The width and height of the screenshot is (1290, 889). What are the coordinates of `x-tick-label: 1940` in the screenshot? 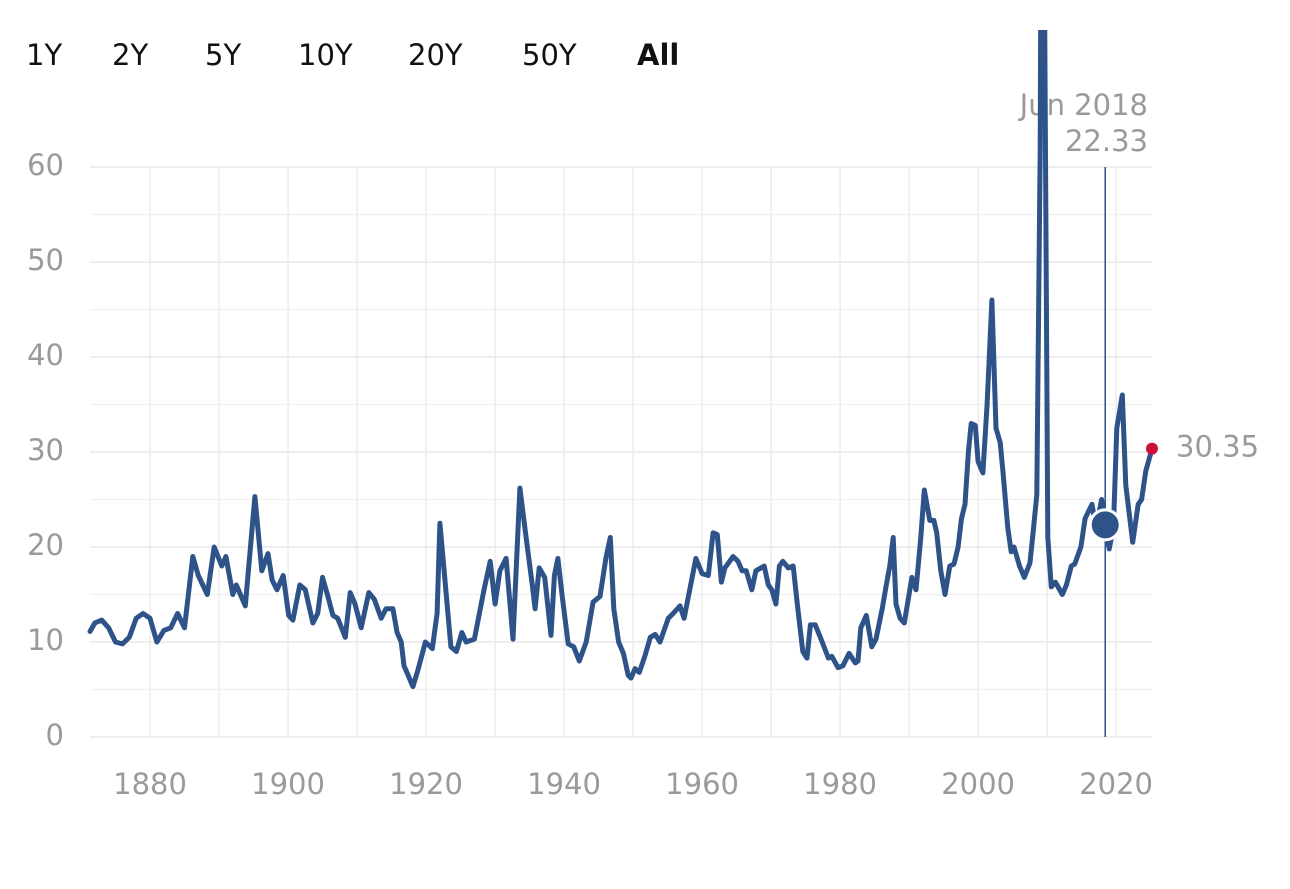 It's located at (564, 784).